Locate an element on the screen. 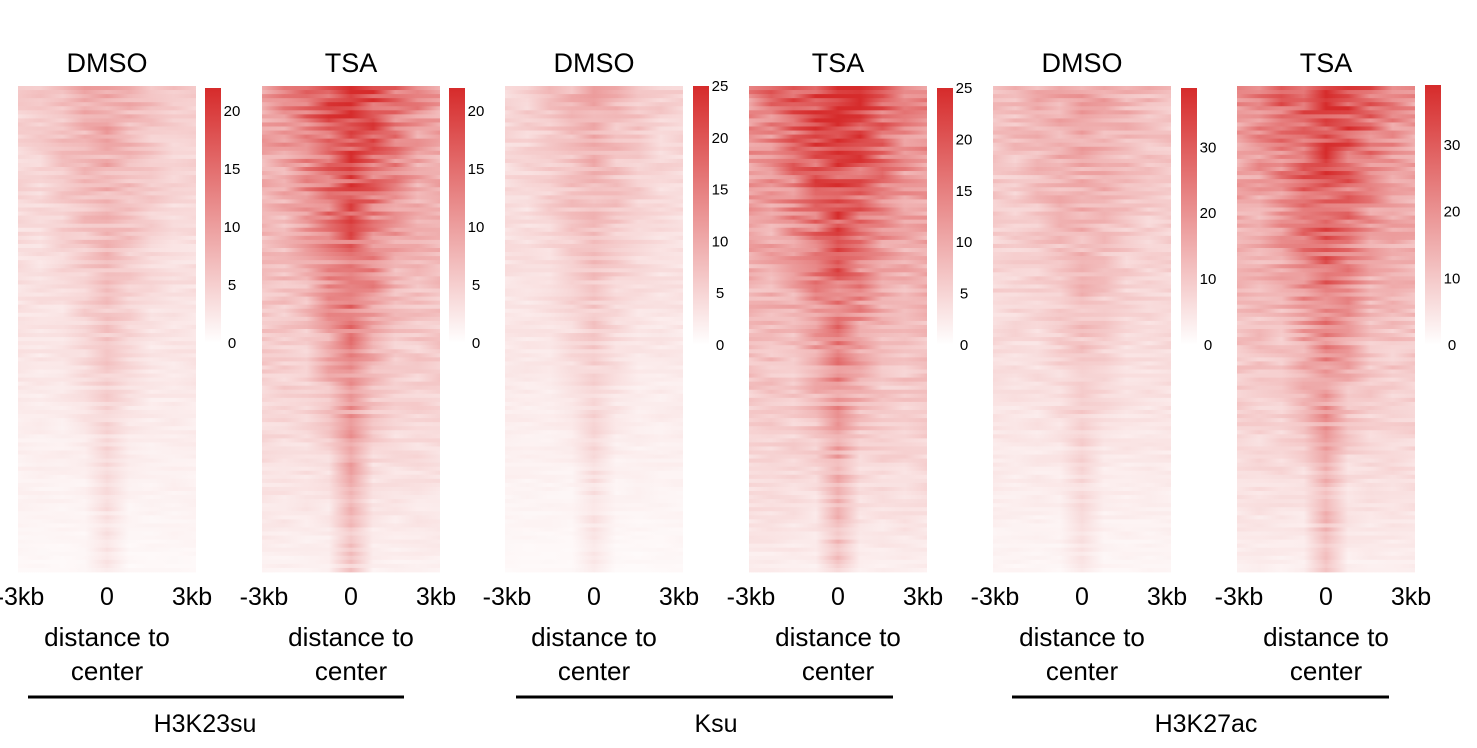 This screenshot has width=1477, height=748. colorbar-tick-label: 25 is located at coordinates (964, 88).